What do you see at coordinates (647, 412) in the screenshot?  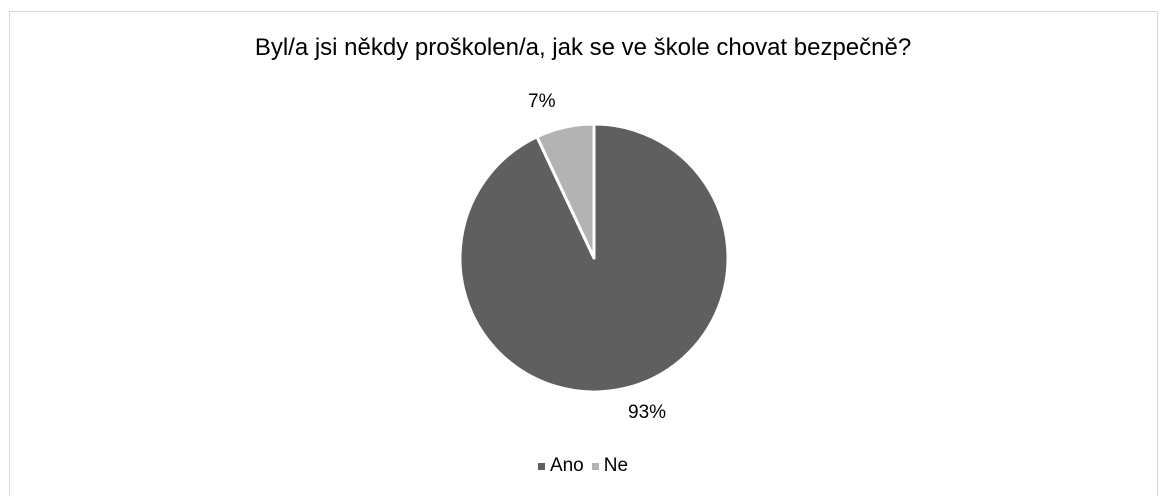 I see `data-label-ano: 93%` at bounding box center [647, 412].